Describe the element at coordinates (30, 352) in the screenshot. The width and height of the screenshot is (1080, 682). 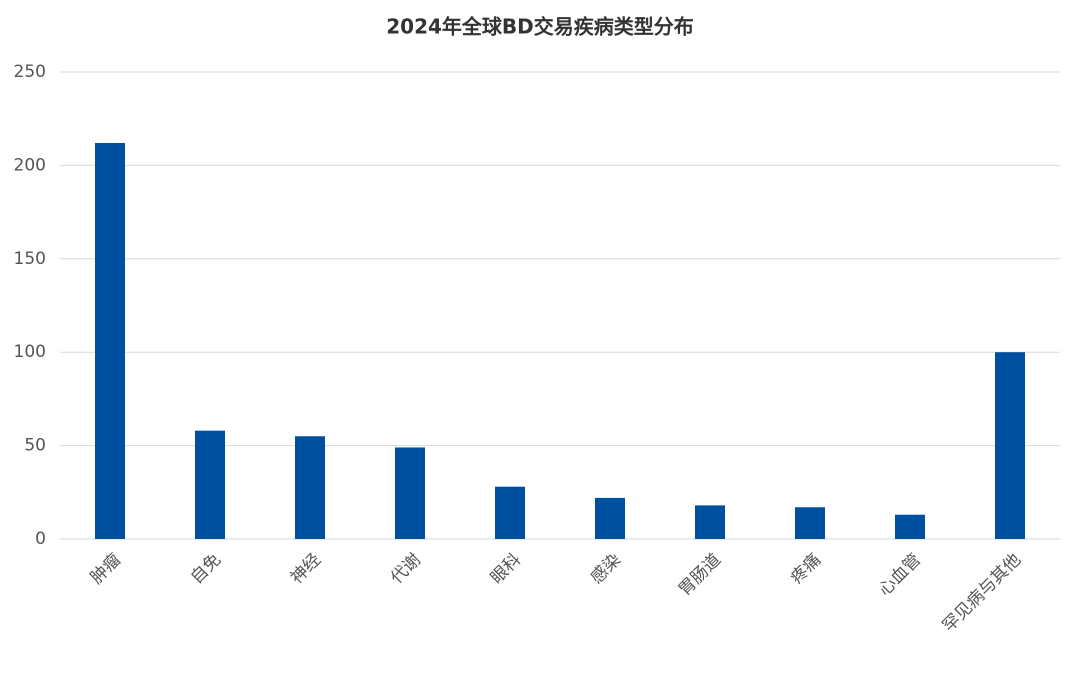
I see `y-tick-label: 100` at that location.